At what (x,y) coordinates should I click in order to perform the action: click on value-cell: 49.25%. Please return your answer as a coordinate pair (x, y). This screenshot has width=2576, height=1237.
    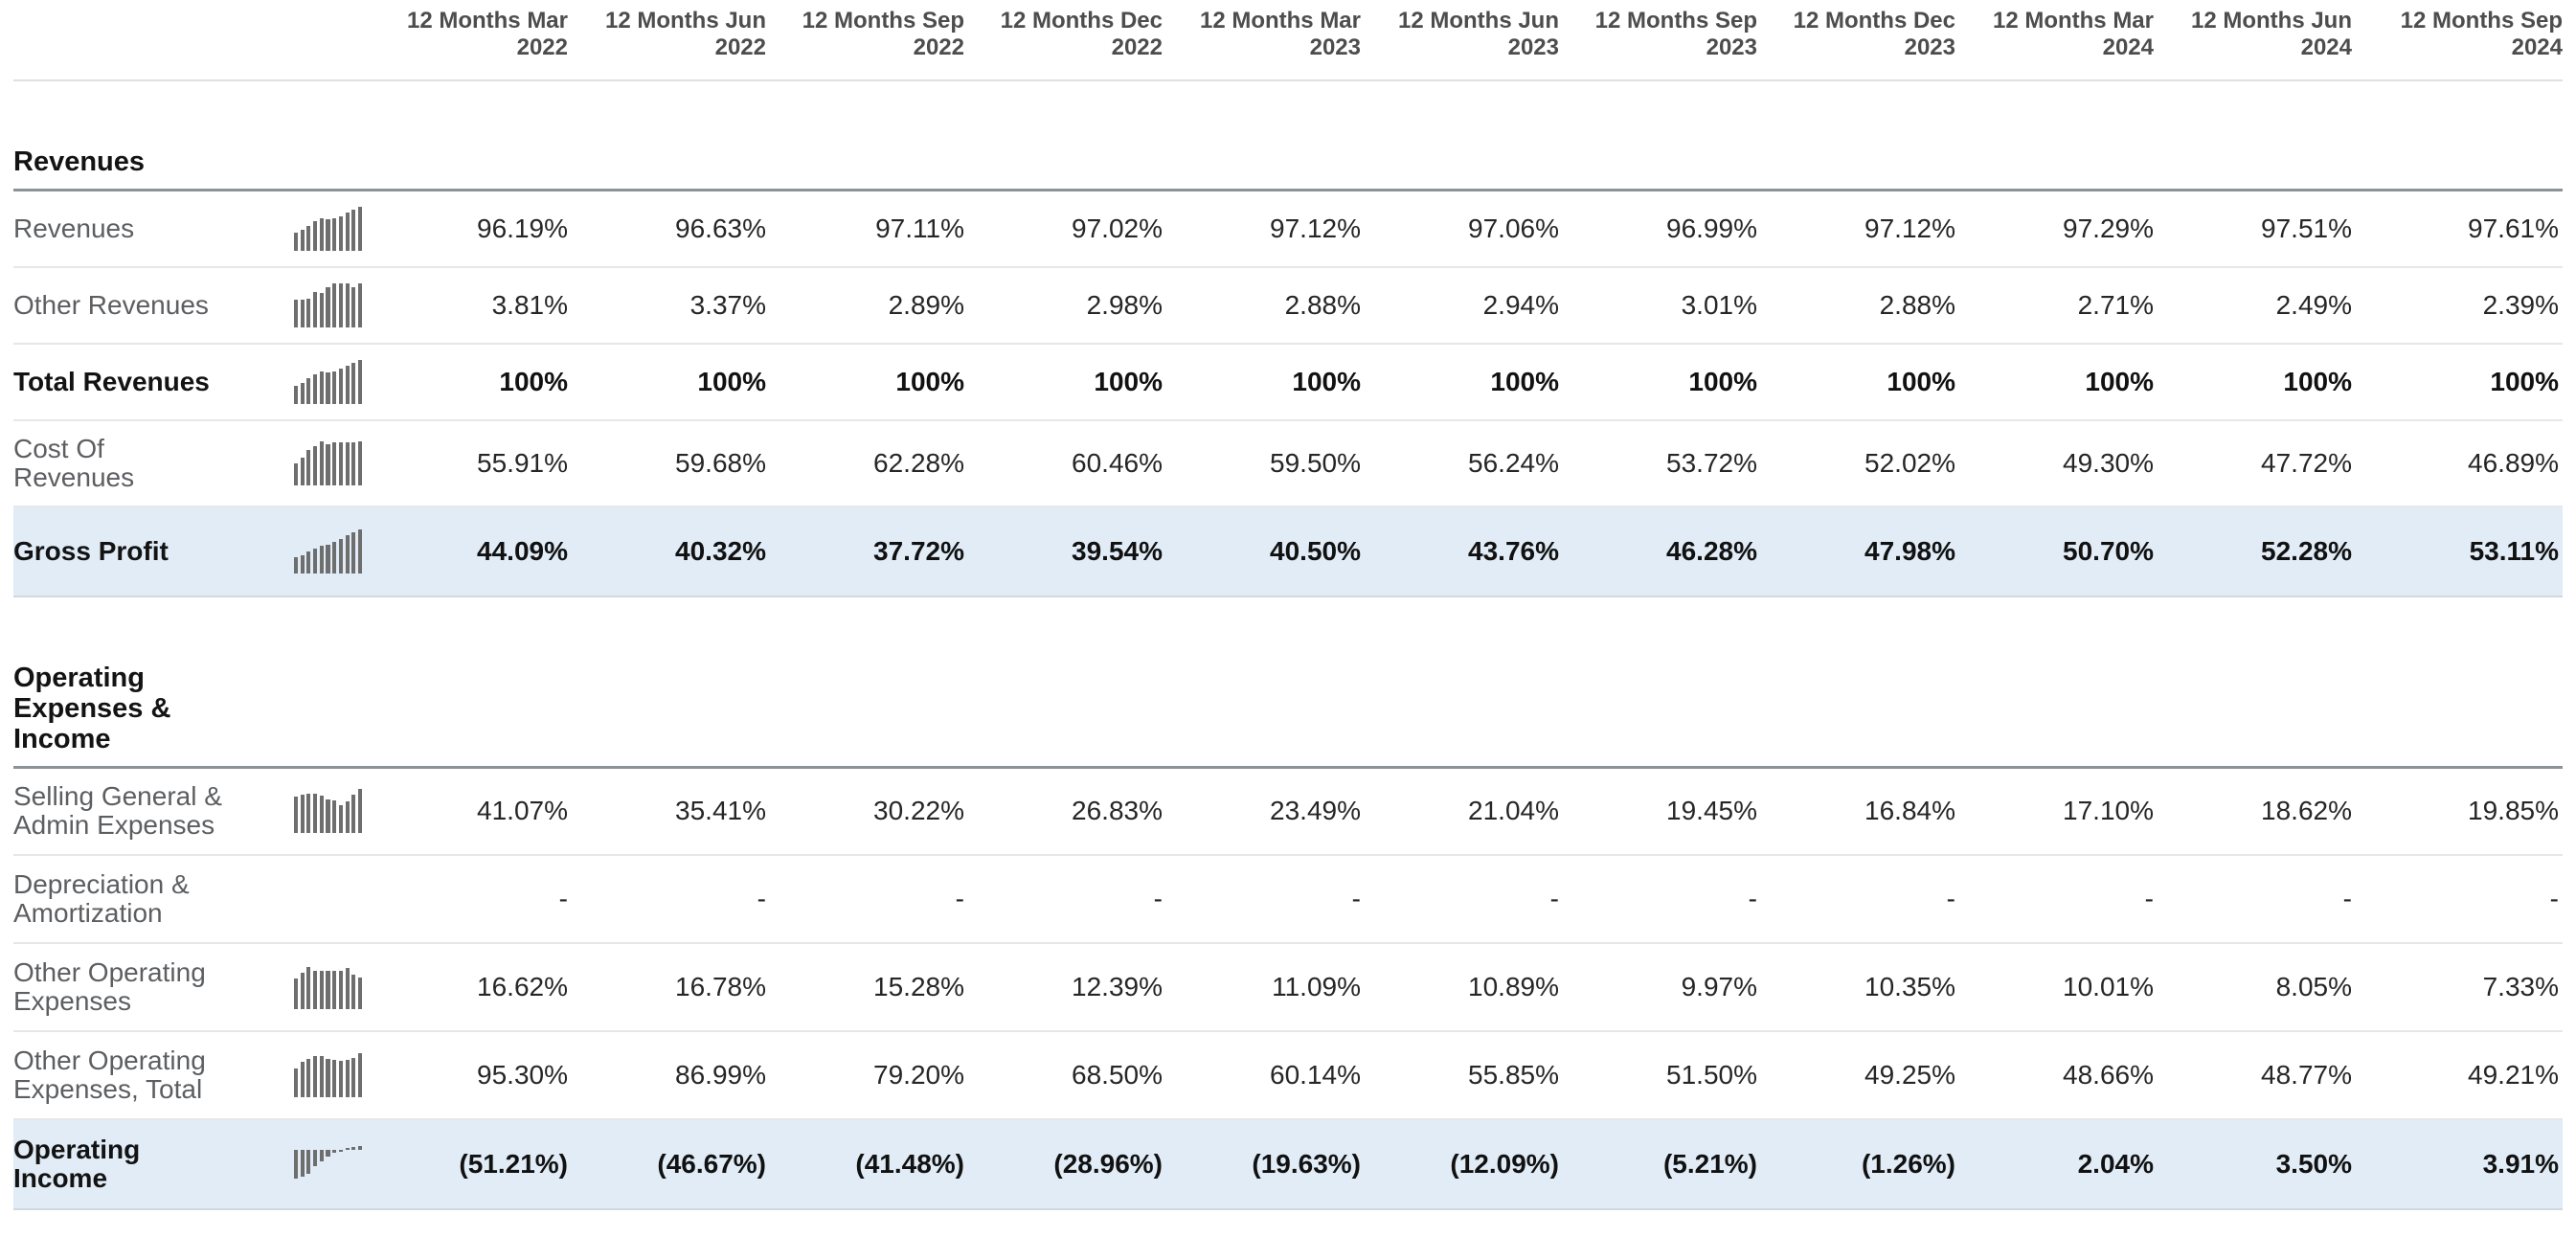
    Looking at the image, I should click on (1856, 1075).